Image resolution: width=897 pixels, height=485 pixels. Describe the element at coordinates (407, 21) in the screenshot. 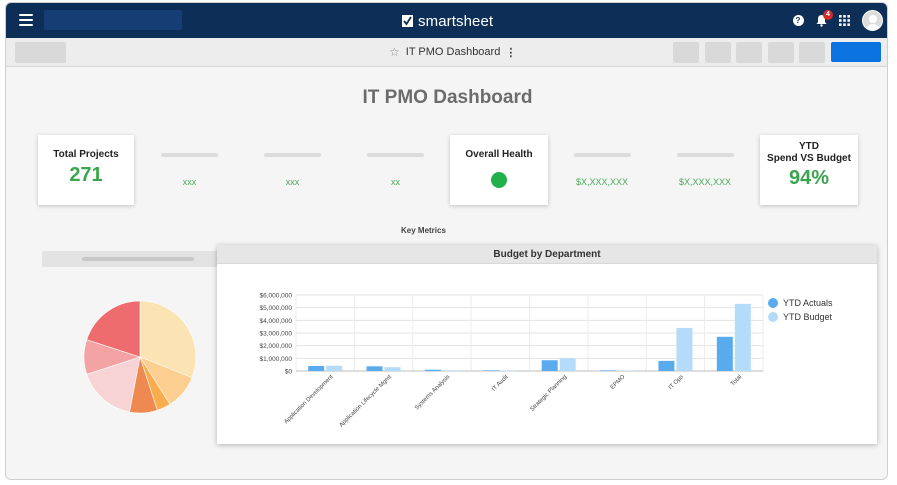

I see `smartsheet-logo-icon` at that location.